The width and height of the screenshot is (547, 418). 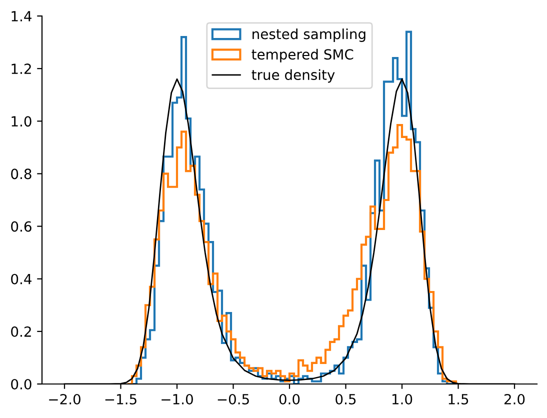 I want to click on x-tick-label: −1.5, so click(x=120, y=399).